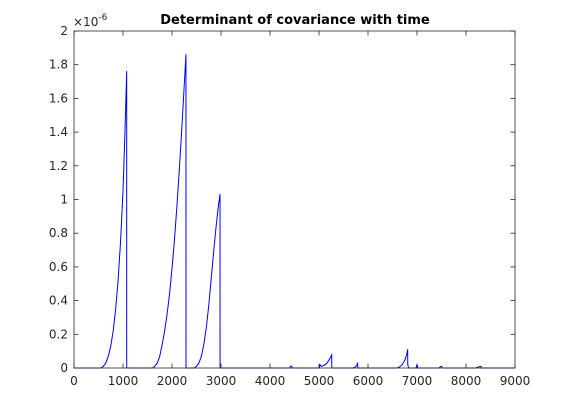 Image resolution: width=570 pixels, height=413 pixels. I want to click on y-tick-label: 0.6, so click(58, 267).